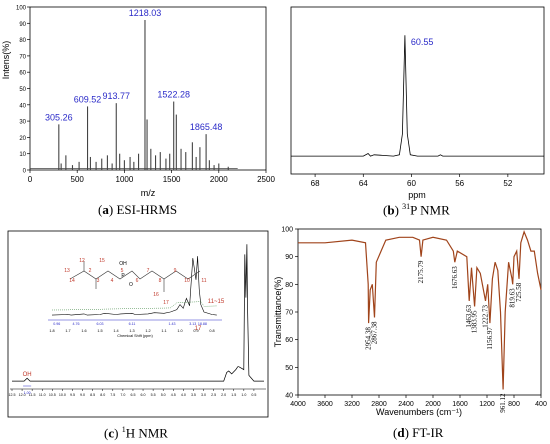 This screenshot has height=444, width=550. Describe the element at coordinates (67, 271) in the screenshot. I see `structure-atom-number: 13` at that location.